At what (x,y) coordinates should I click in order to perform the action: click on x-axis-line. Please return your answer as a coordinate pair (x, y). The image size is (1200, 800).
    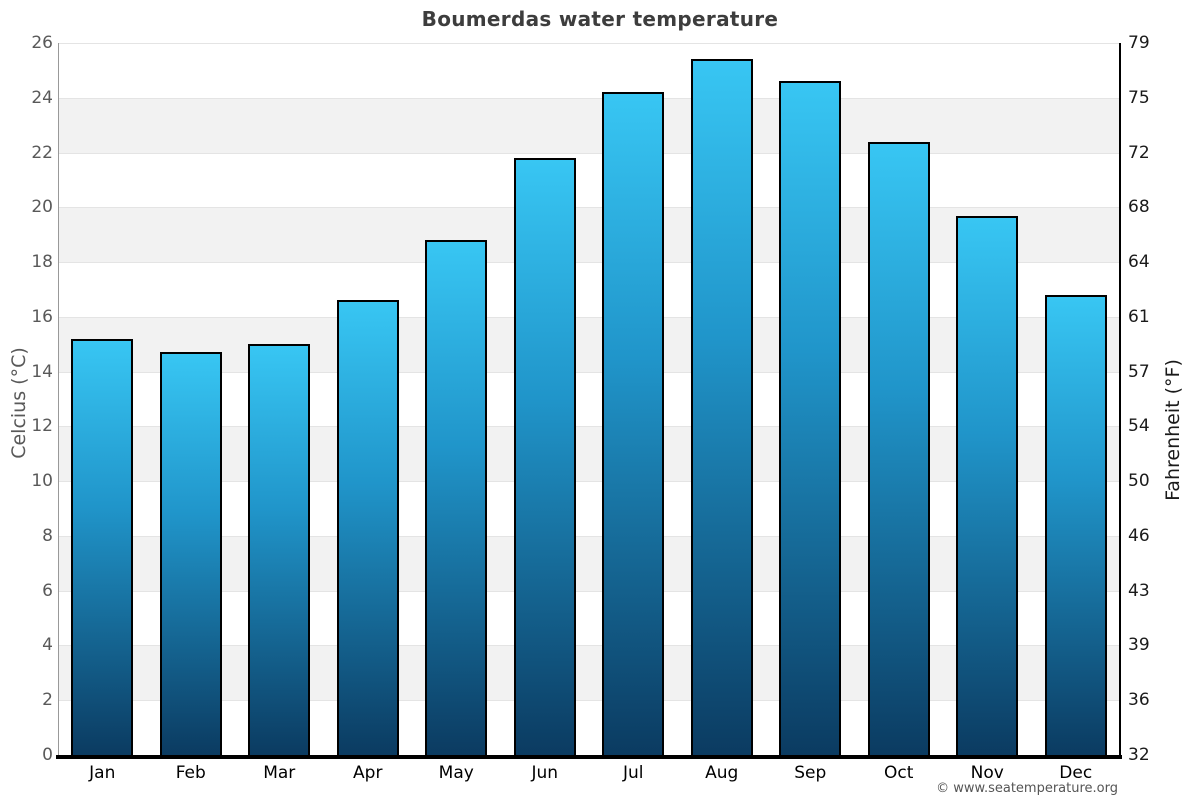
    Looking at the image, I should click on (589, 757).